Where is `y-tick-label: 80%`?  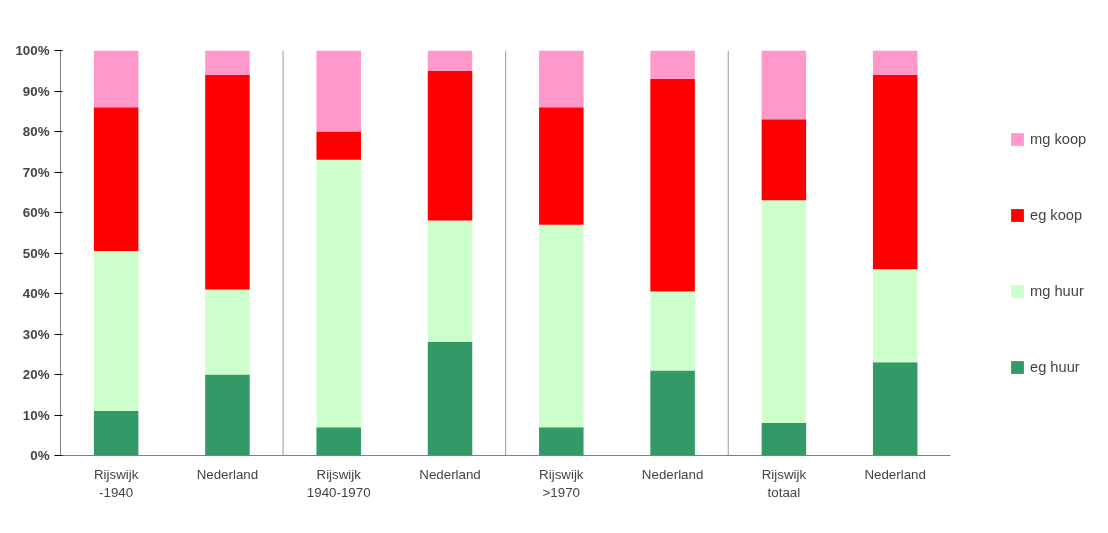
y-tick-label: 80% is located at coordinates (36, 131).